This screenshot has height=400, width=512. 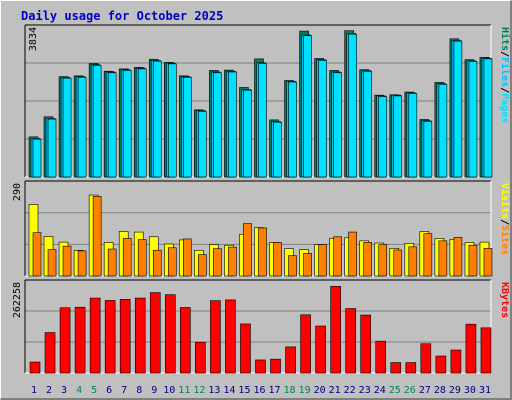 What do you see at coordinates (94, 390) in the screenshot?
I see `day-label-5: 5` at bounding box center [94, 390].